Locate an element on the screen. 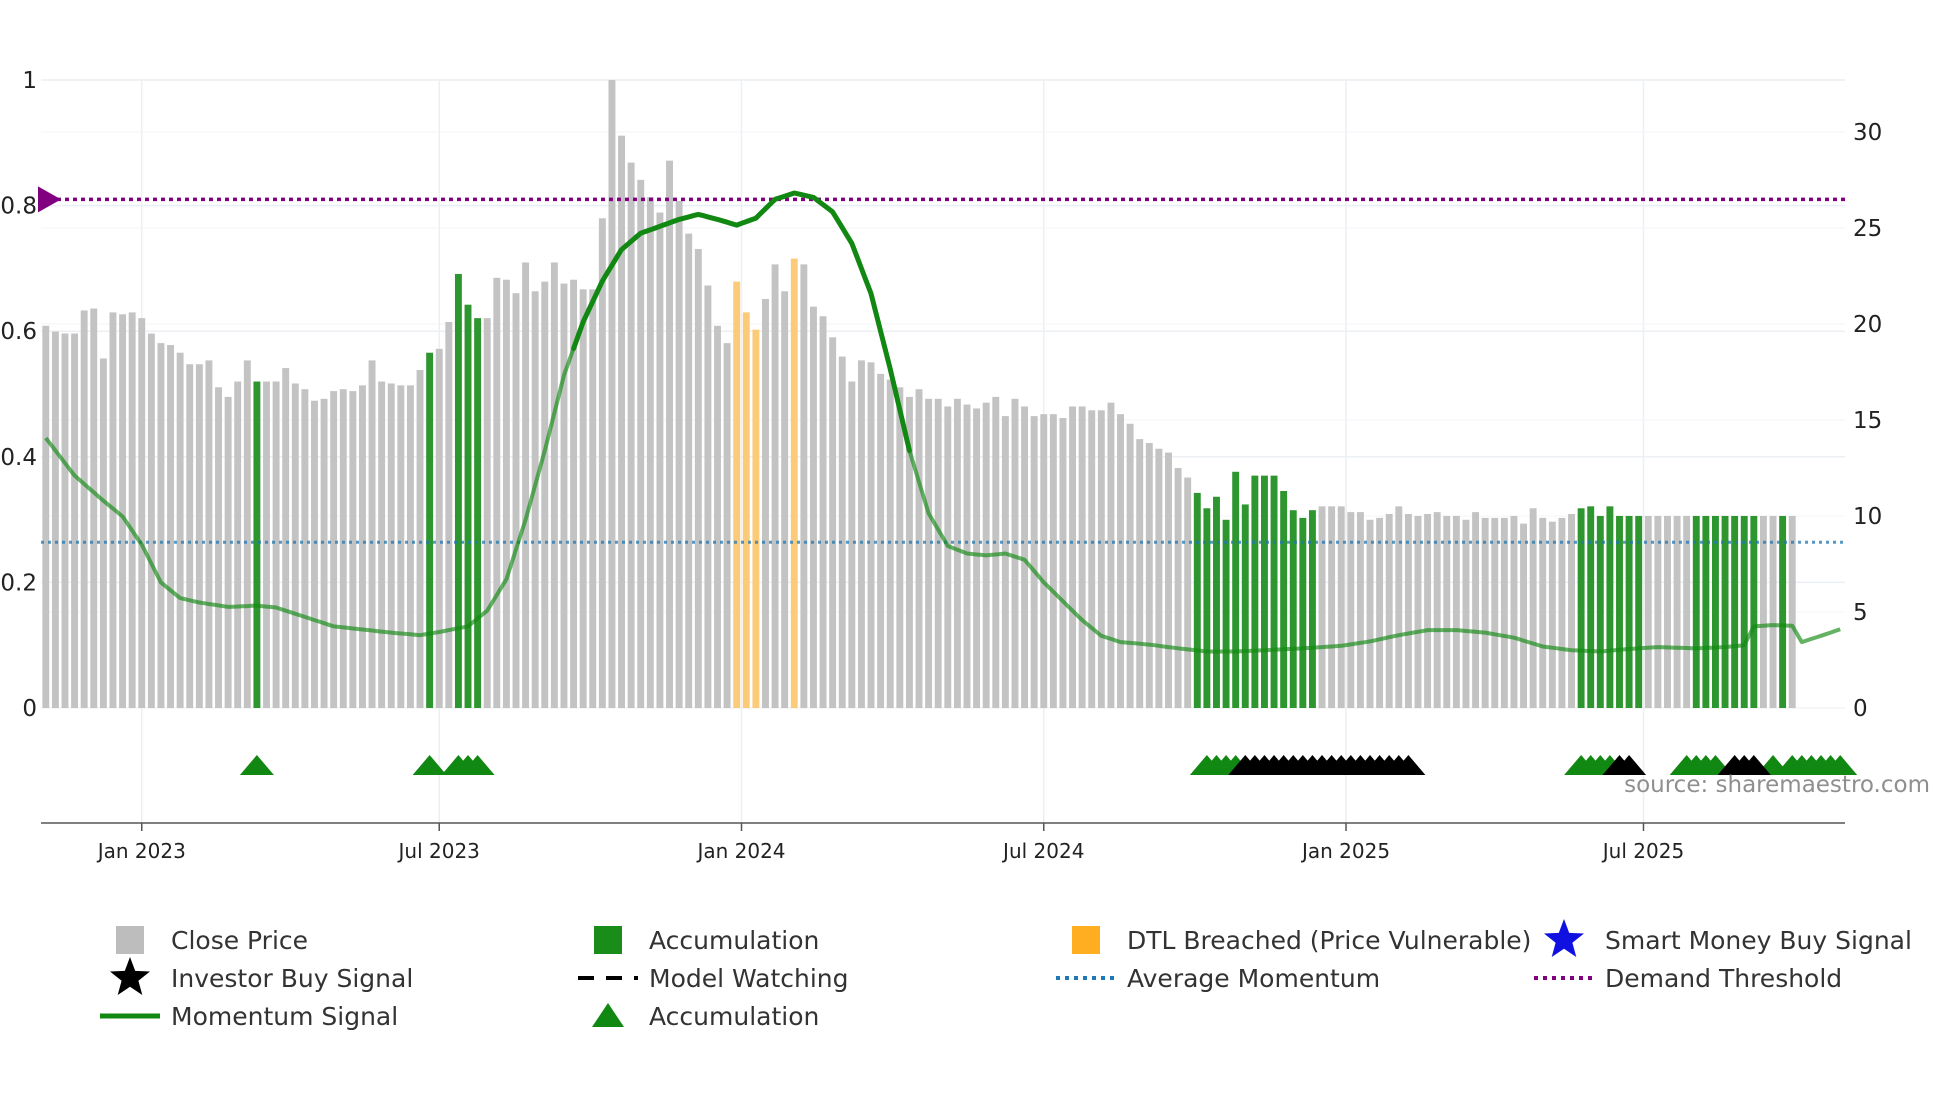 The width and height of the screenshot is (1960, 1102). left-tick-label: 0.6 is located at coordinates (18, 332).